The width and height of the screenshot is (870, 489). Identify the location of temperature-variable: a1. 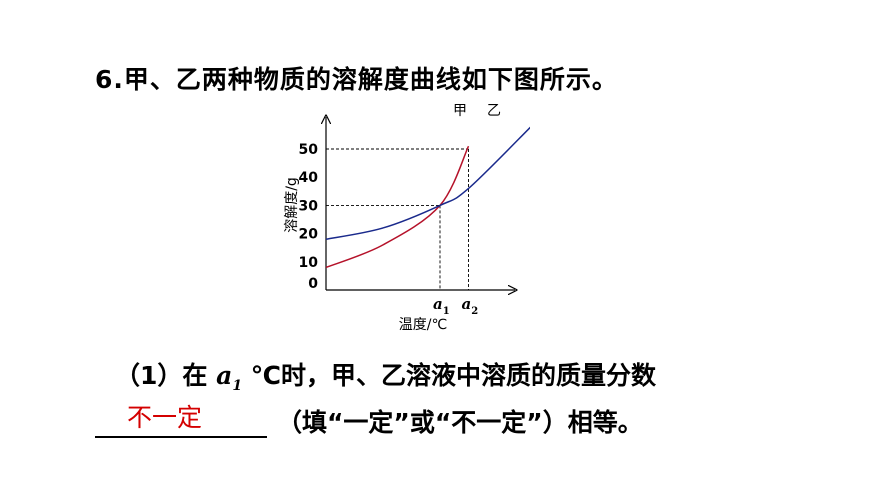
(229, 377).